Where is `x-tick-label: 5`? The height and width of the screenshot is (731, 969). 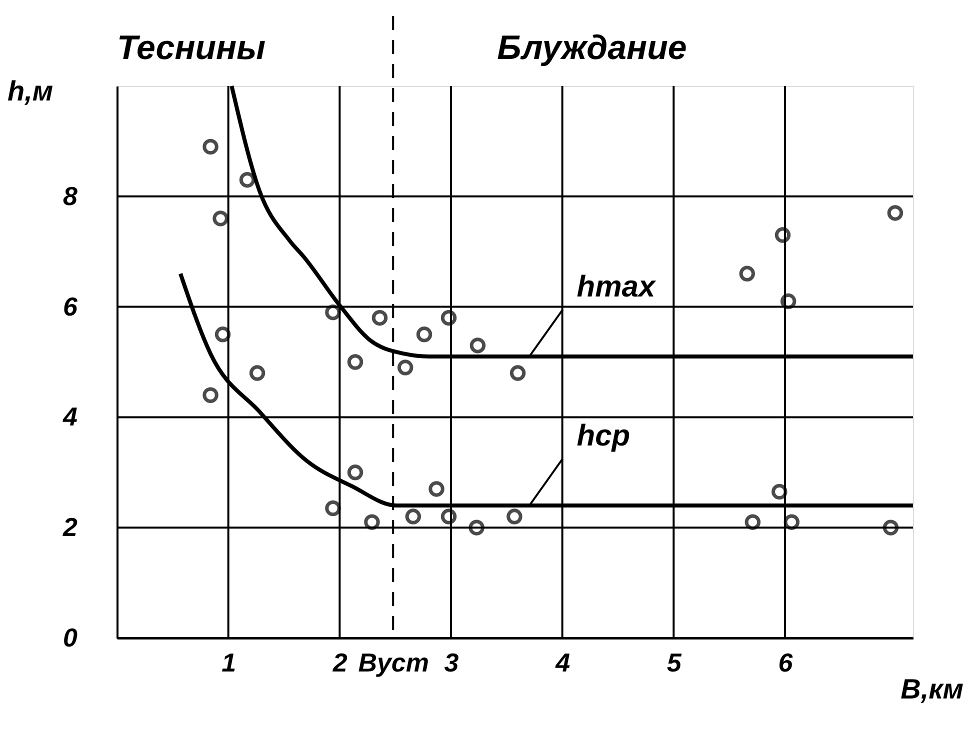 x-tick-label: 5 is located at coordinates (674, 663).